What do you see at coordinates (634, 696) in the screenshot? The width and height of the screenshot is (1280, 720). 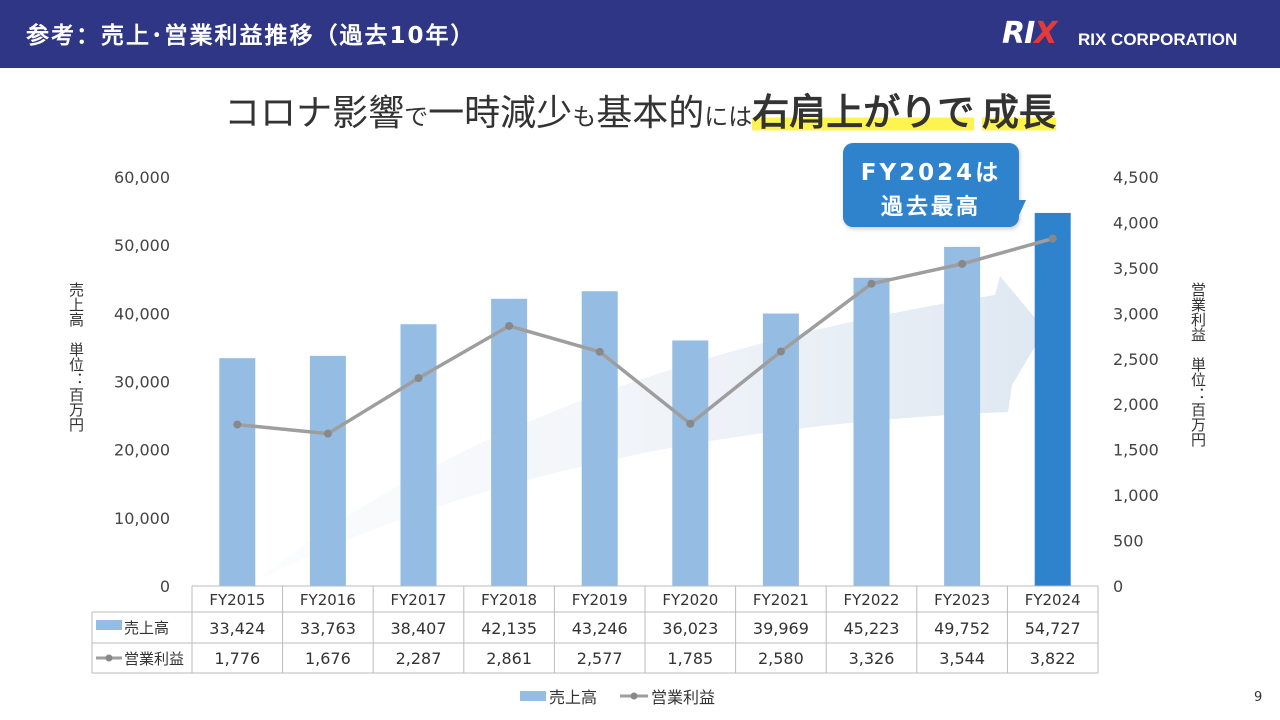 I see `legend-profit-swatch-marker` at bounding box center [634, 696].